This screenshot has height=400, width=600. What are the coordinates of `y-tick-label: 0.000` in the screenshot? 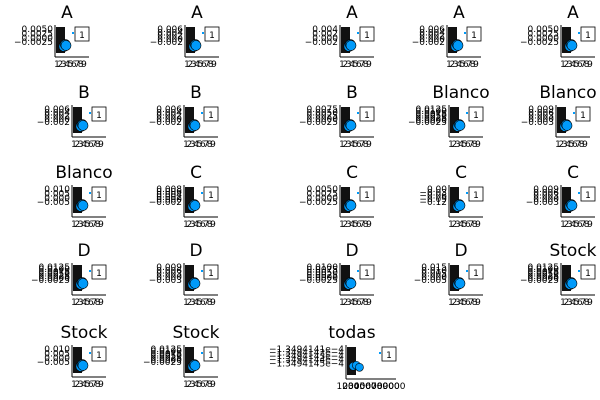 It's located at (432, 40).